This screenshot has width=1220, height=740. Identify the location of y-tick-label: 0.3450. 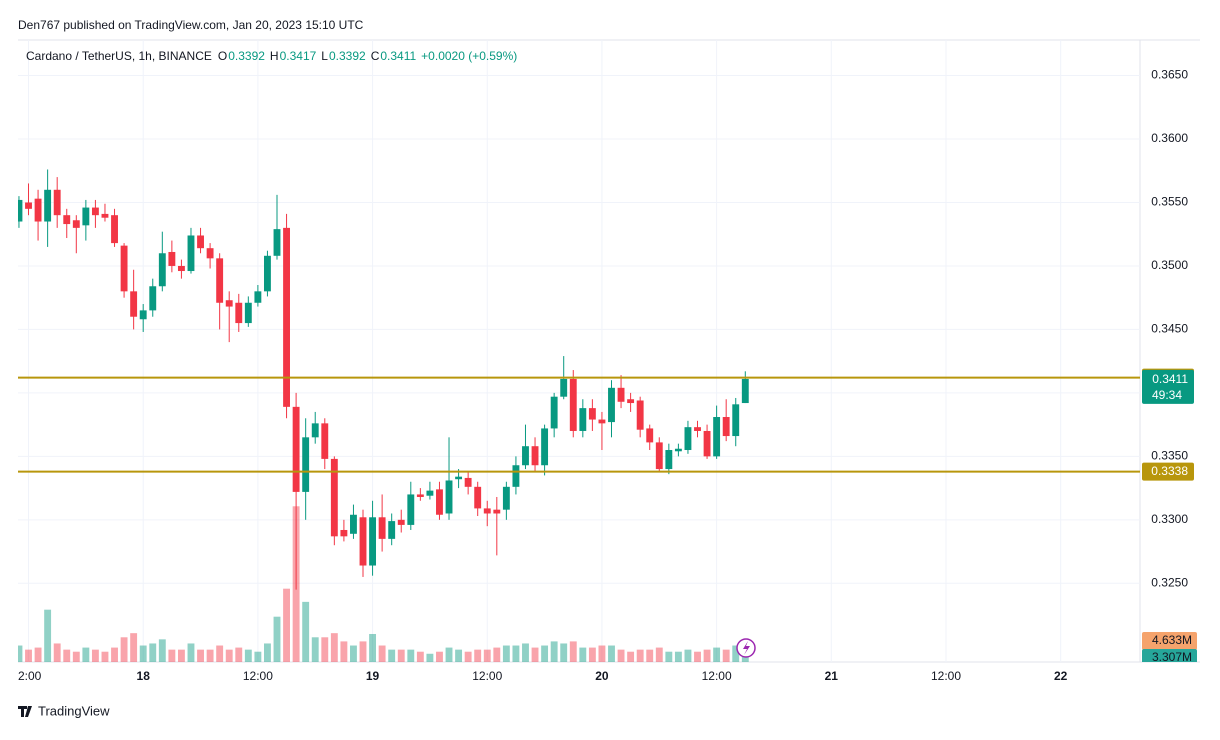
(1169, 329).